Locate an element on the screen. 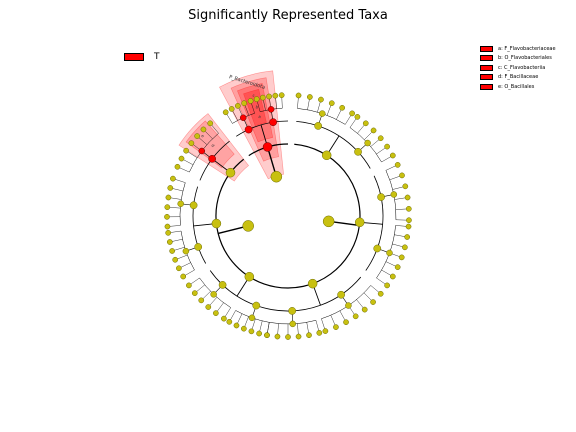 The image size is (576, 432). clade-label-d: d is located at coordinates (213, 146).